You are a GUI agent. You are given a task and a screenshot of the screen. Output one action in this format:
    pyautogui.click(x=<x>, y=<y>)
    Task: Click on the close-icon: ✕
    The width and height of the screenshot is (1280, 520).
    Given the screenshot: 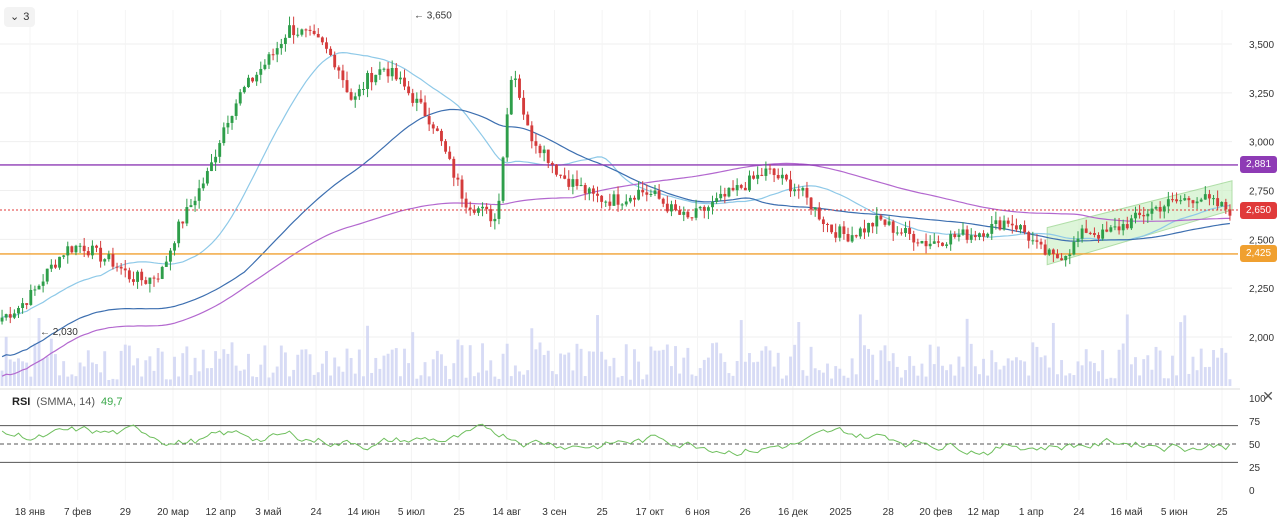 What is the action you would take?
    pyautogui.click(x=1268, y=396)
    